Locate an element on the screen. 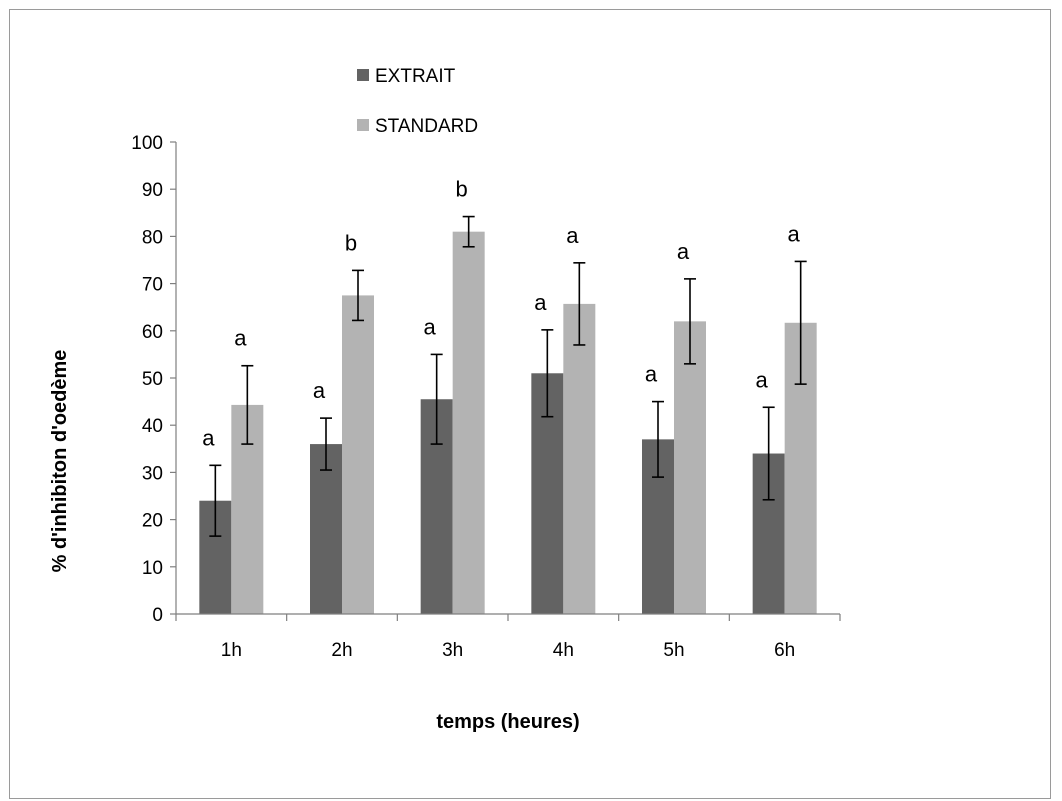  x-tick-labels: 1h 2h 3h 4h 5h 6h is located at coordinates (508, 650).